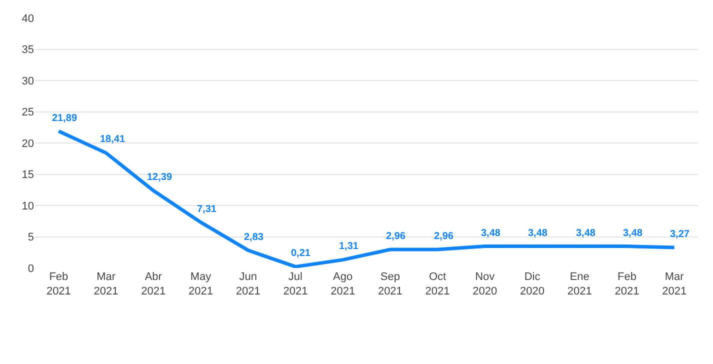 The height and width of the screenshot is (364, 713). Describe the element at coordinates (680, 234) in the screenshot. I see `data-label: 3,27` at that location.